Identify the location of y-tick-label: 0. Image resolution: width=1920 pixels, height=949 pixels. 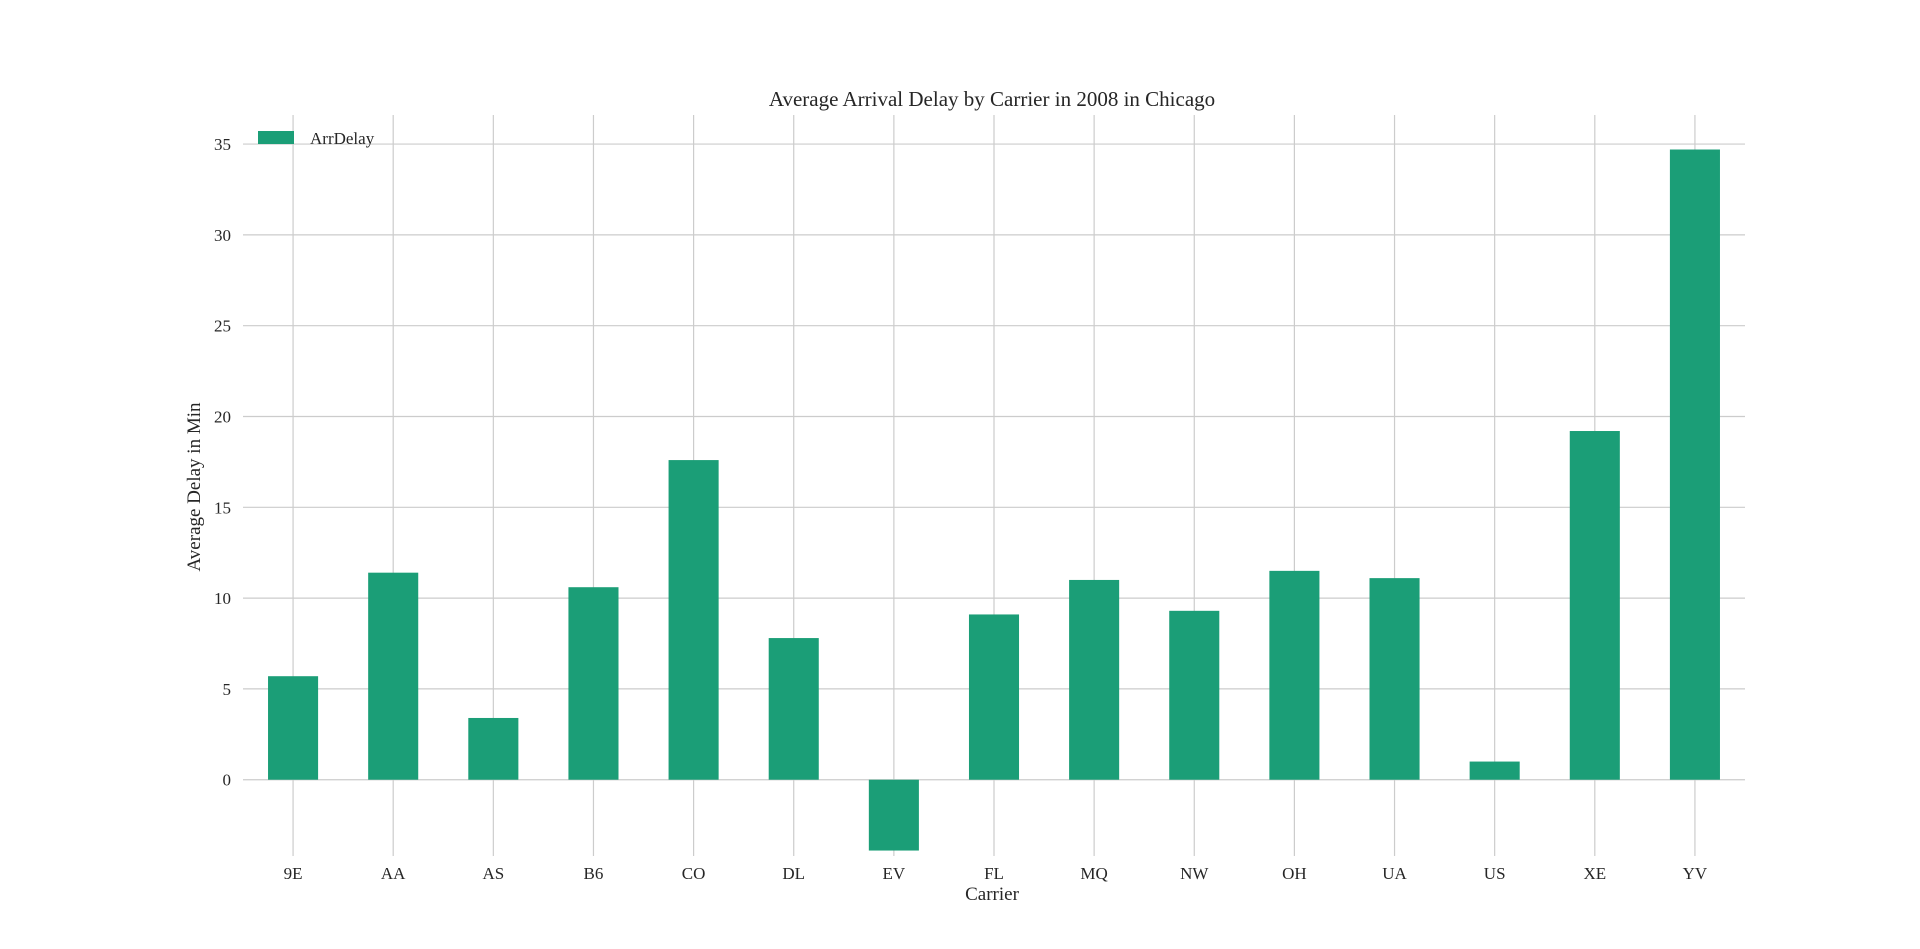
(227, 780).